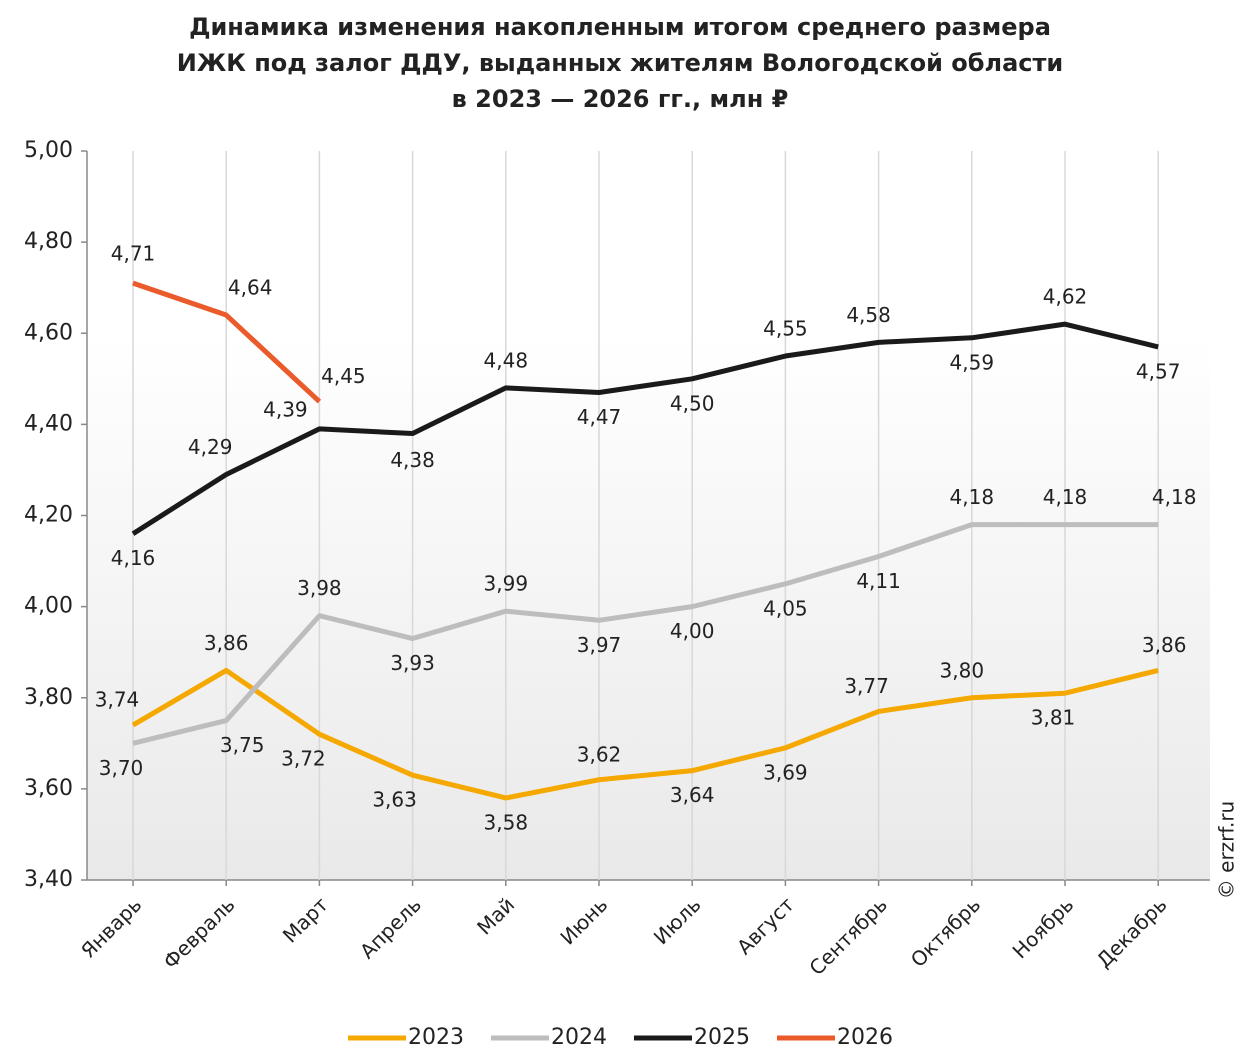 The image size is (1239, 1049). Describe the element at coordinates (390, 927) in the screenshot. I see `x-tick-label: Апрель` at that location.